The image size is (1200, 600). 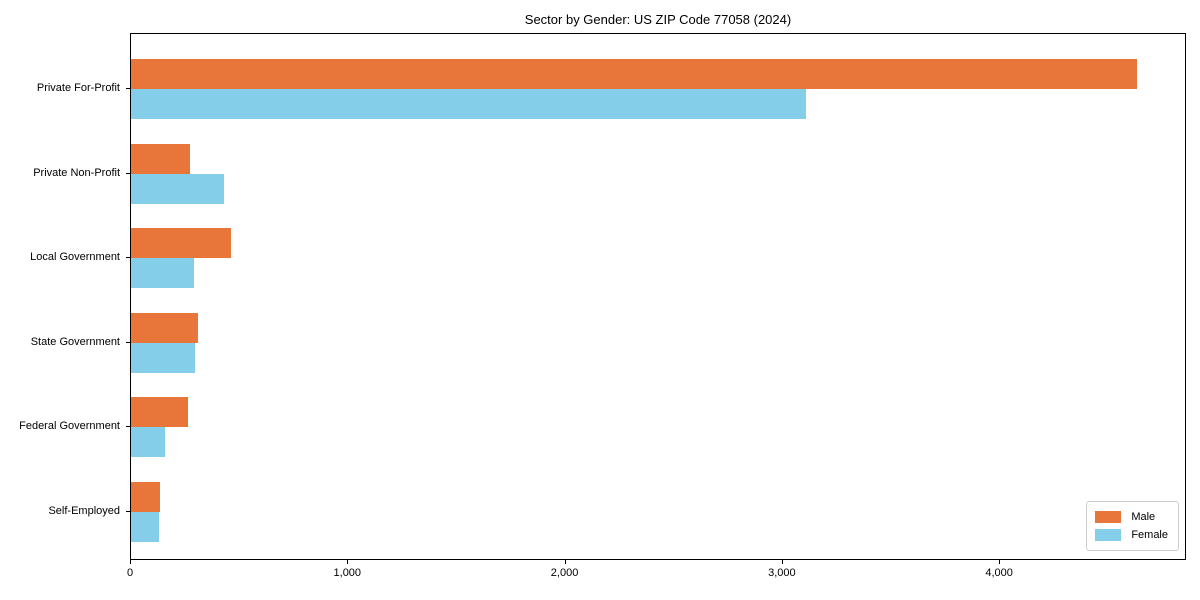 I want to click on female-bar-self-employed, so click(x=145, y=526).